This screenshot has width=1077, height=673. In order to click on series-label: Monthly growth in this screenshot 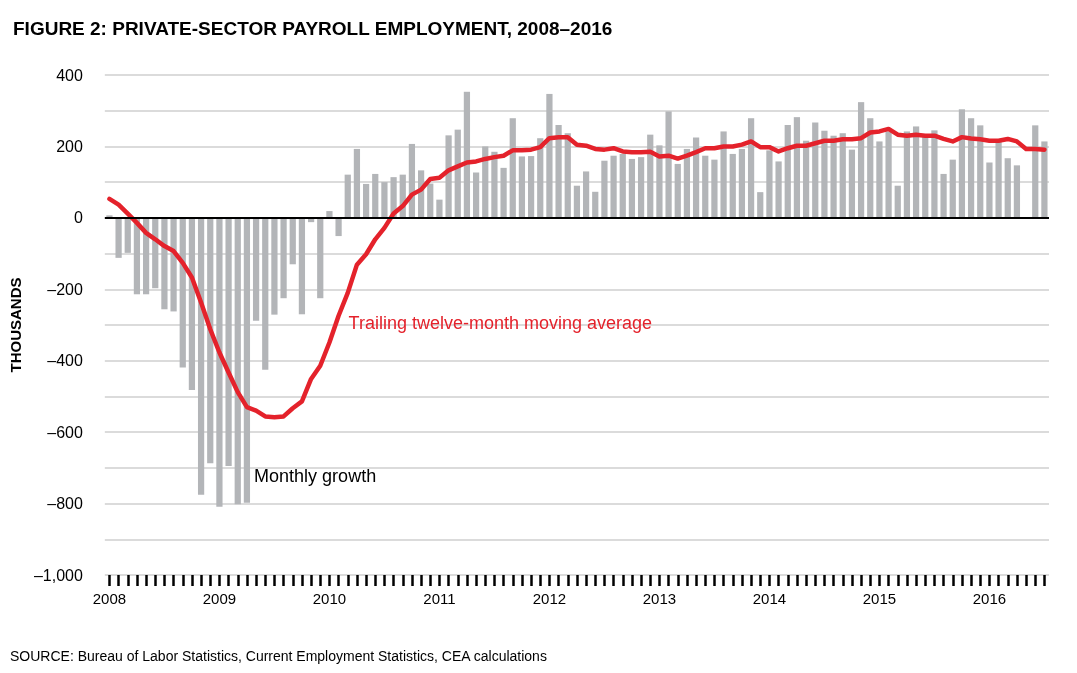, I will do `click(315, 475)`.